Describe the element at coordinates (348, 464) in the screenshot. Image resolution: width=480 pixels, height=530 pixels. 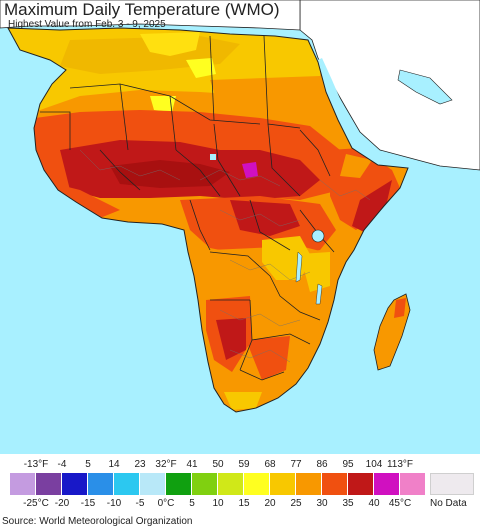
I see `fahrenheit-tick: 95` at that location.